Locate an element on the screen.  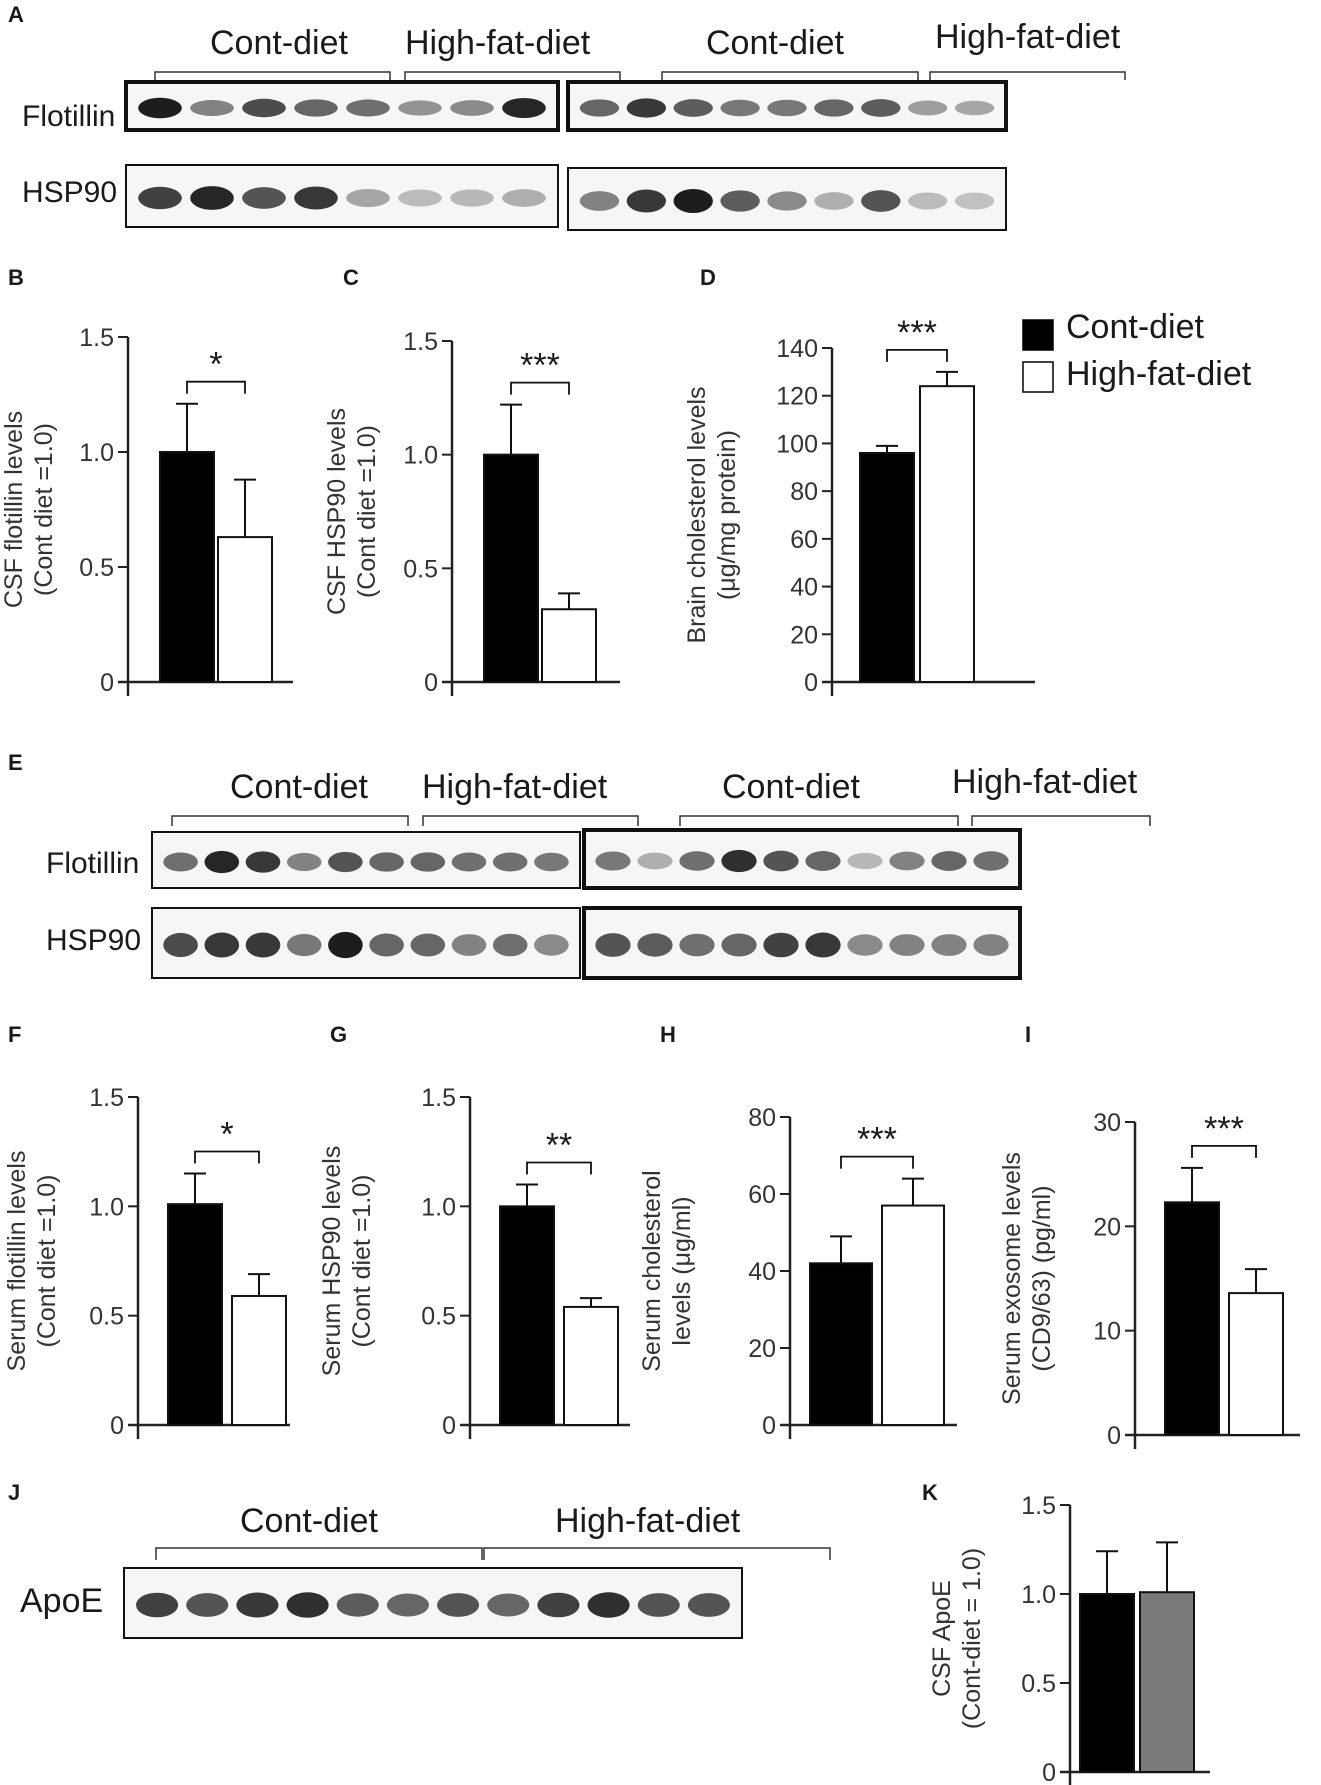
panel-letter-h: H is located at coordinates (668, 1034).